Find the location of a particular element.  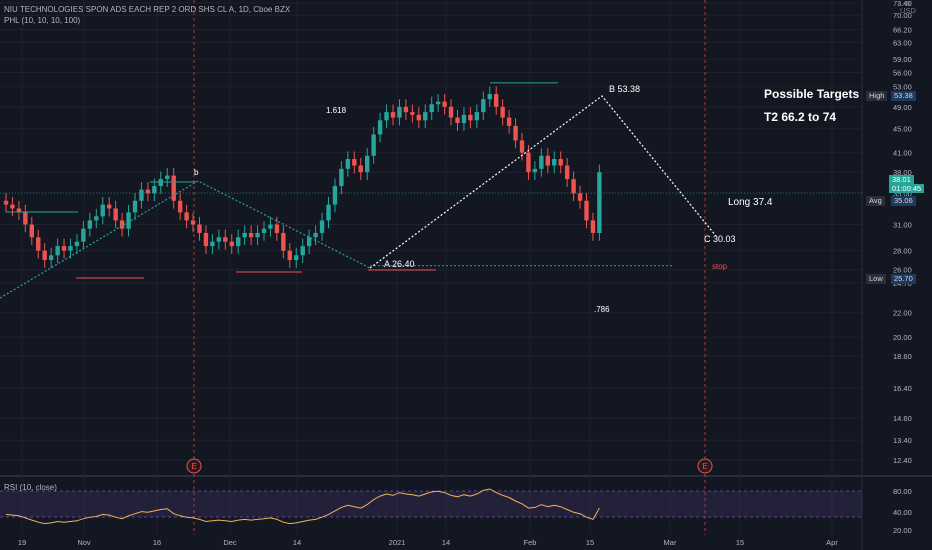

earnings-marker is located at coordinates (194, 466).